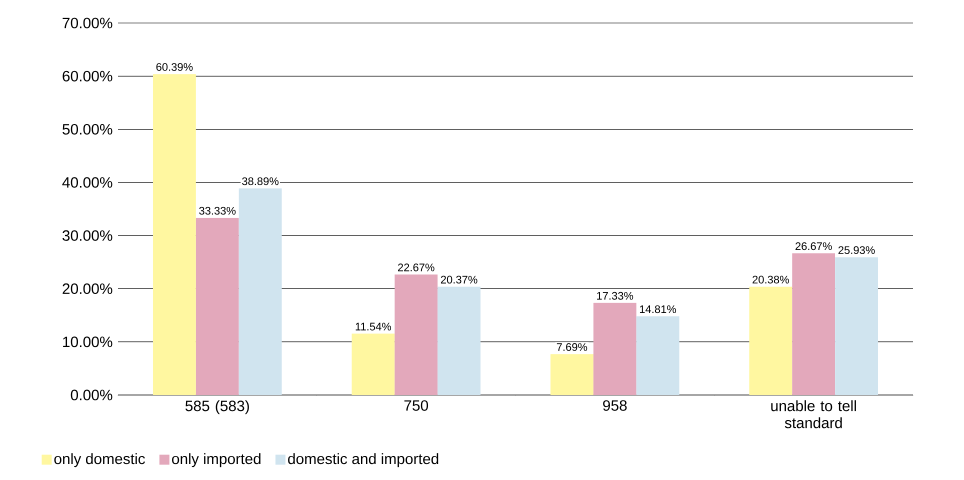 Image resolution: width=964 pixels, height=480 pixels. Describe the element at coordinates (87, 23) in the screenshot. I see `y-tick-label: 70.00%` at that location.